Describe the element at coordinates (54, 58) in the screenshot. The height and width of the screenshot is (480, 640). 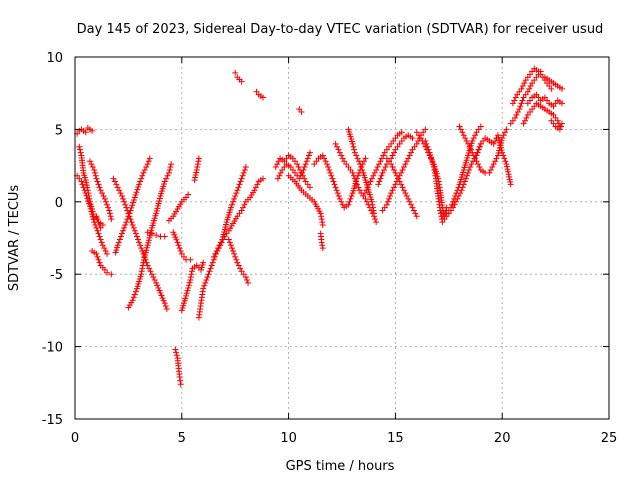
I see `y-tick-label: 10` at that location.